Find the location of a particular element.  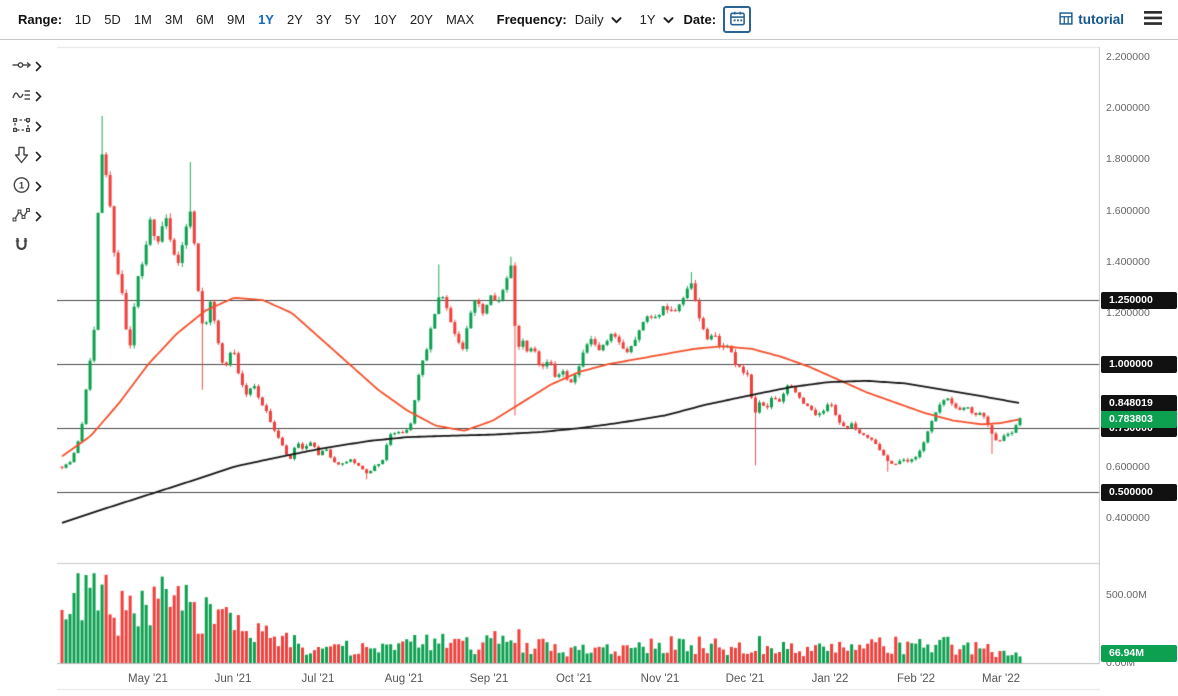

tutorial-label: tutorial is located at coordinates (1101, 19).